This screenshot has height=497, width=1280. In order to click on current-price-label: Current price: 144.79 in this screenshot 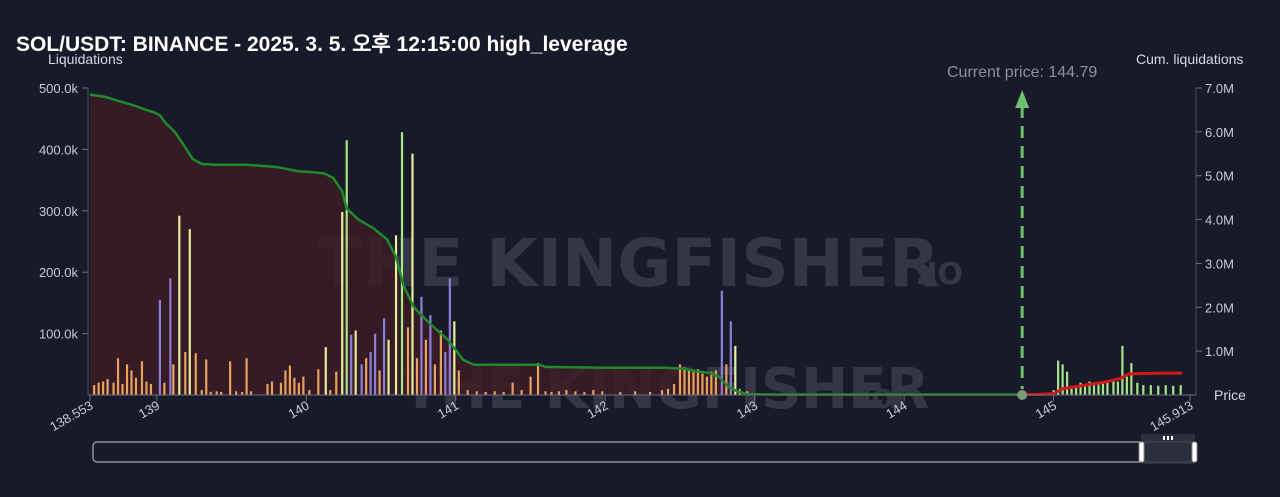, I will do `click(1022, 72)`.